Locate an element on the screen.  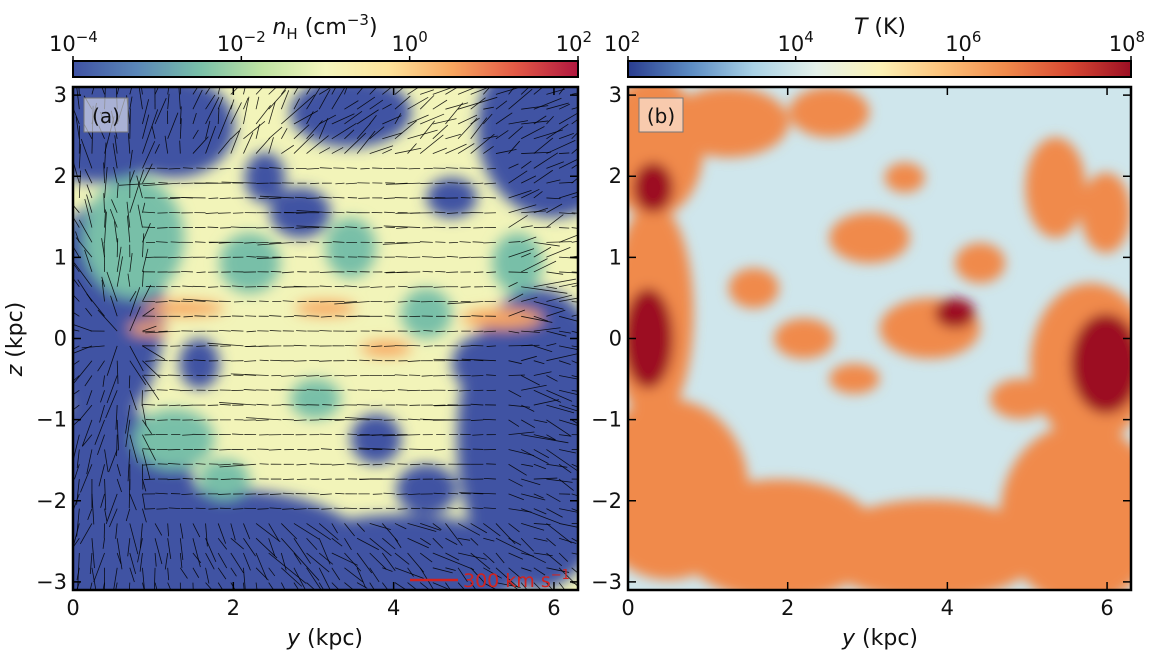
colorbar-b-tick-label: 10⁸ is located at coordinates (1127, 42).